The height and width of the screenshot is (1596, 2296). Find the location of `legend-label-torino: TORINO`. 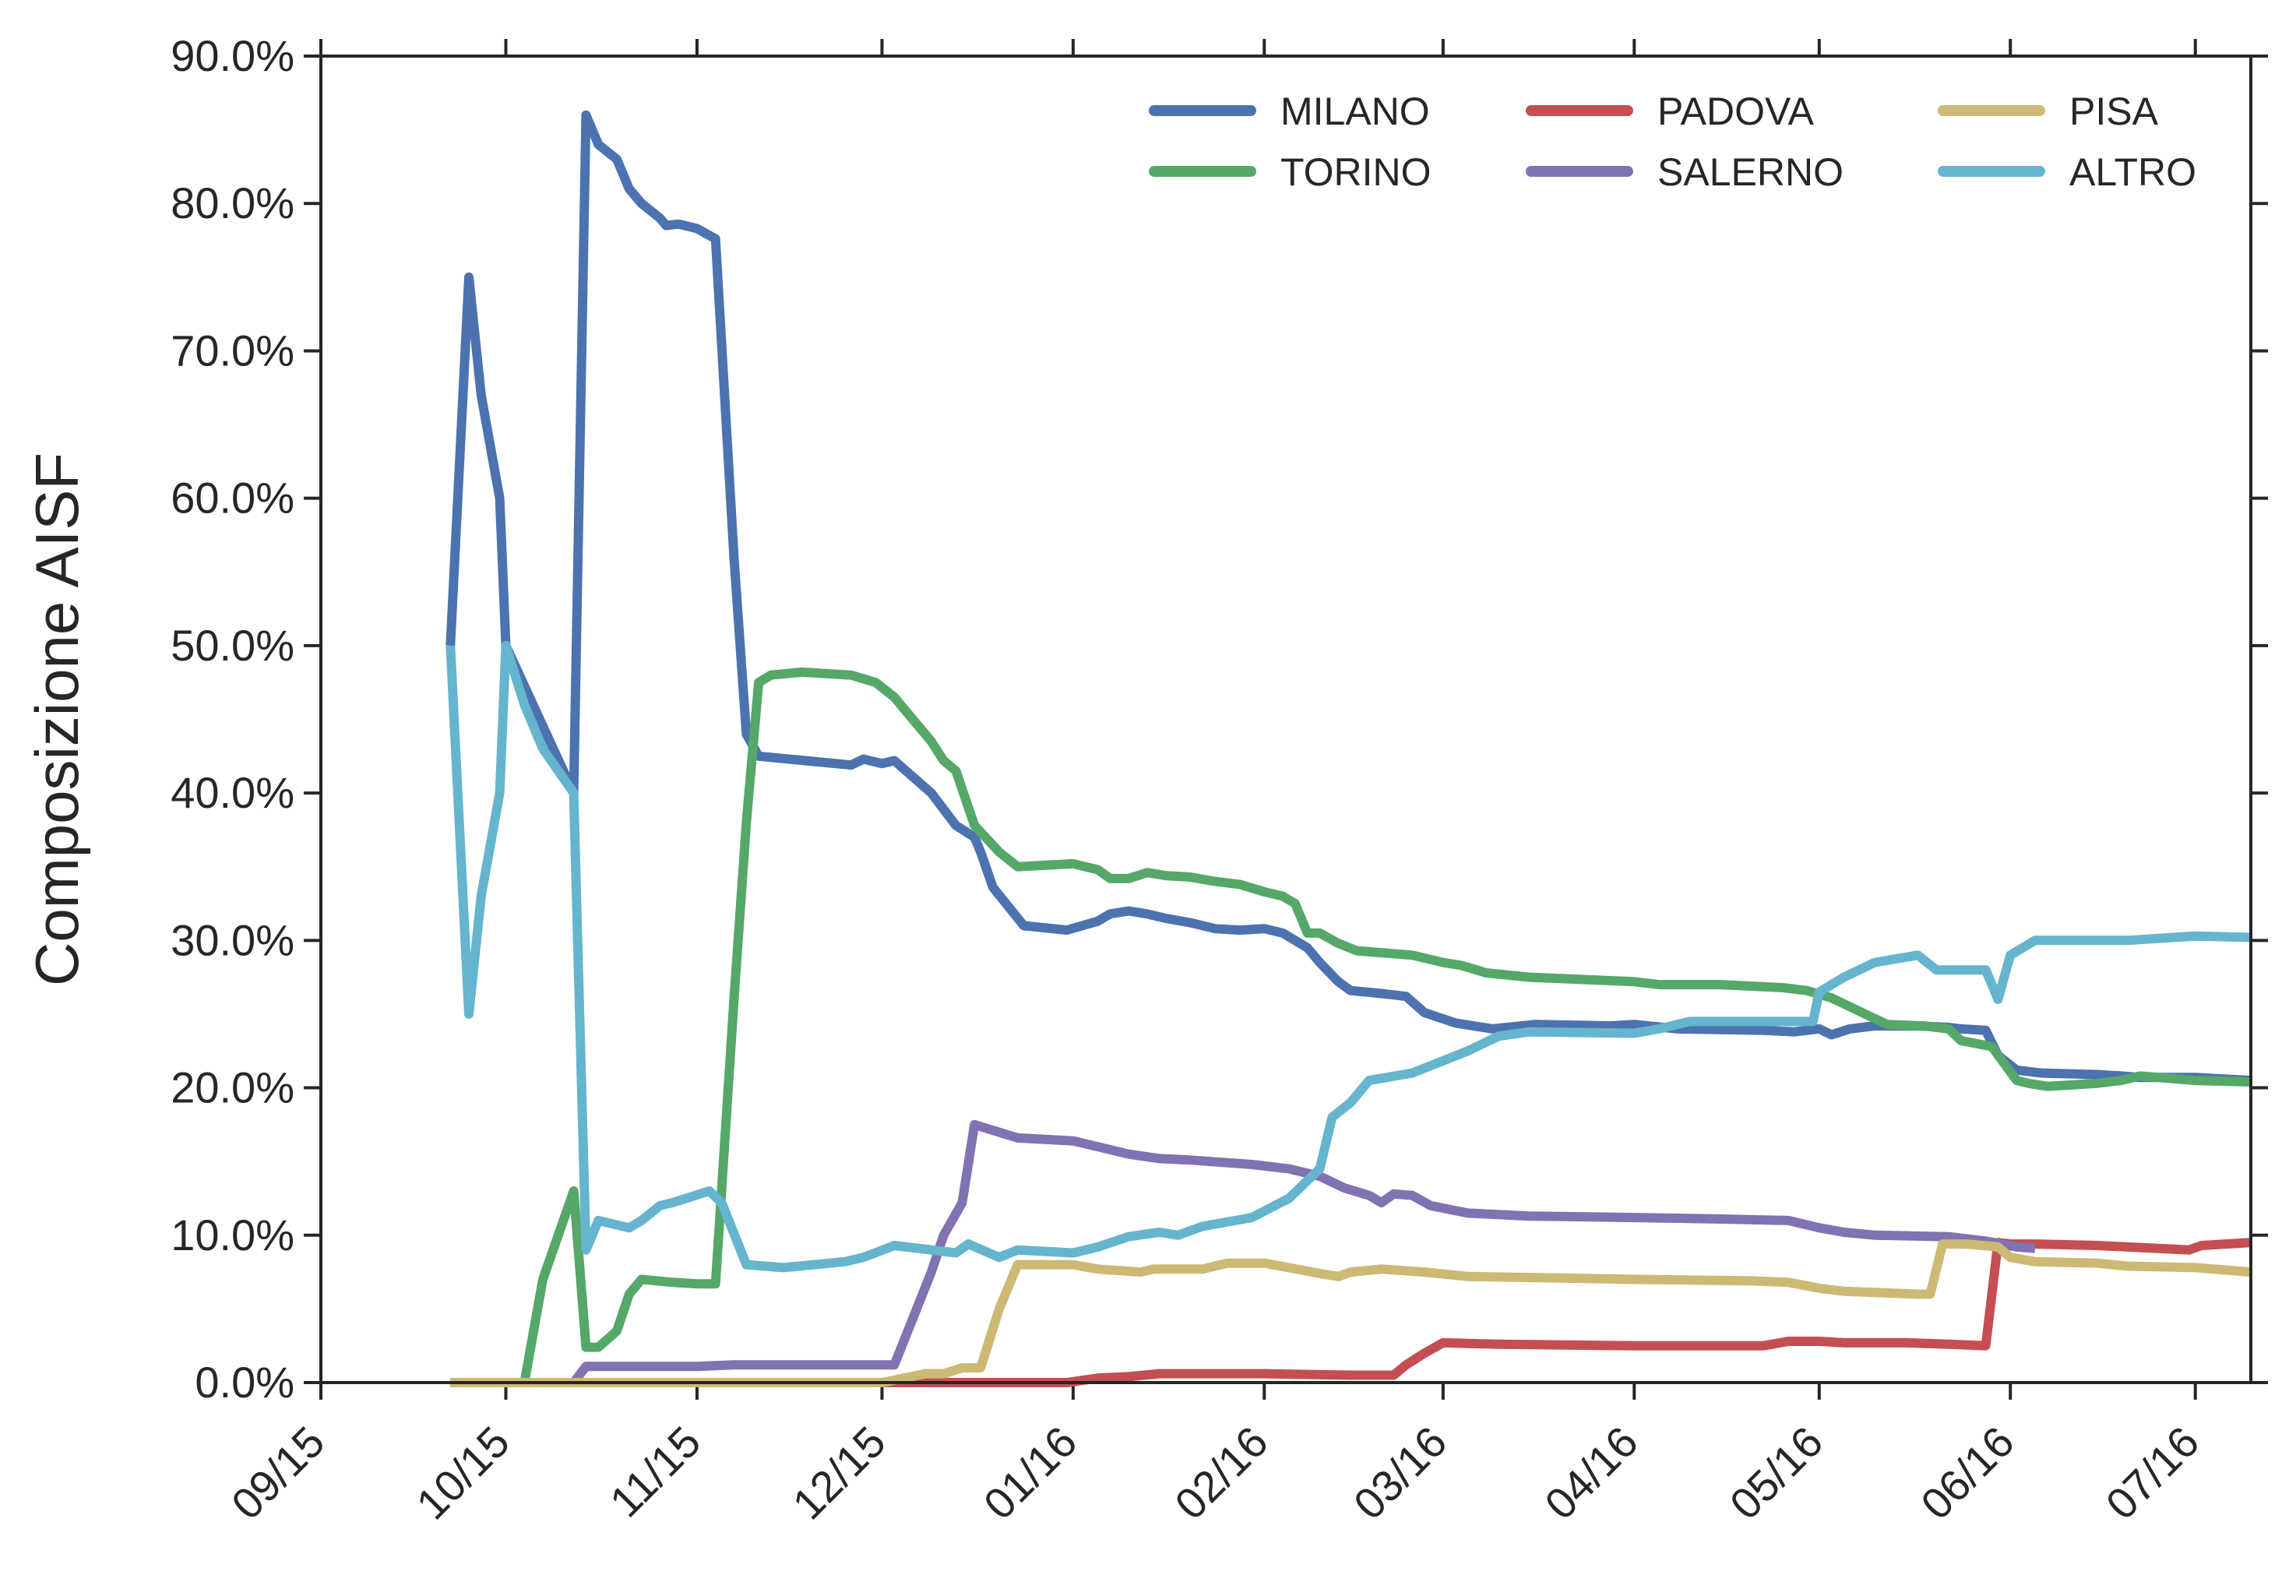

legend-label-torino: TORINO is located at coordinates (1355, 172).